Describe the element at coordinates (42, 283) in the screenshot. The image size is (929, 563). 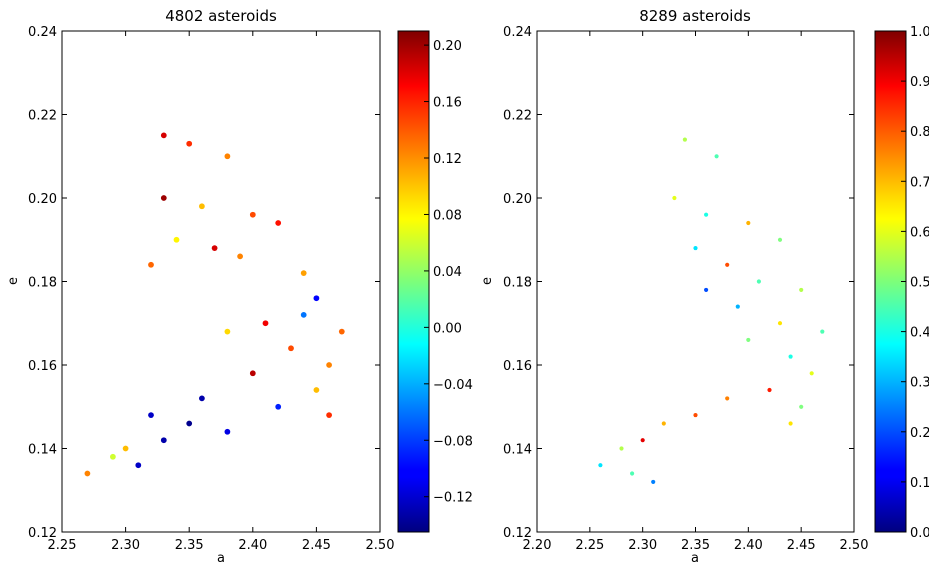
I see `left-ytick-label: 0.18` at that location.